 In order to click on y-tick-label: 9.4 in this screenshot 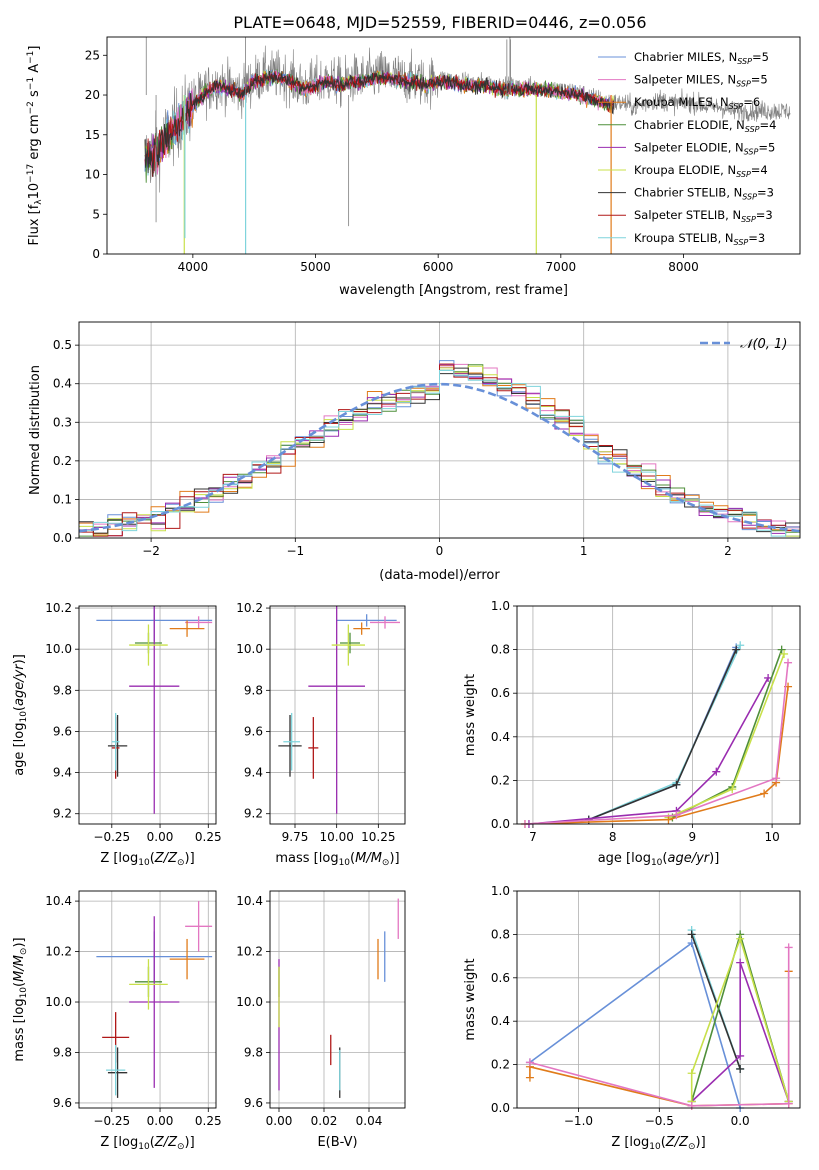, I will do `click(253, 773)`.